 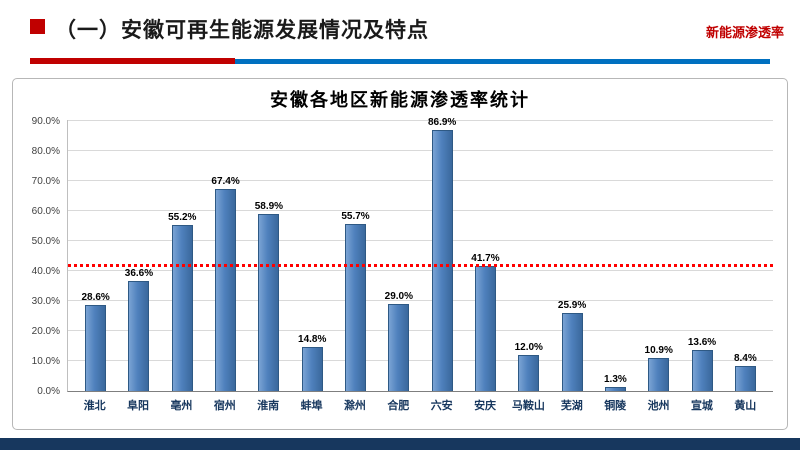 I want to click on x-axis-label-宿州: 宿州, so click(x=224, y=406).